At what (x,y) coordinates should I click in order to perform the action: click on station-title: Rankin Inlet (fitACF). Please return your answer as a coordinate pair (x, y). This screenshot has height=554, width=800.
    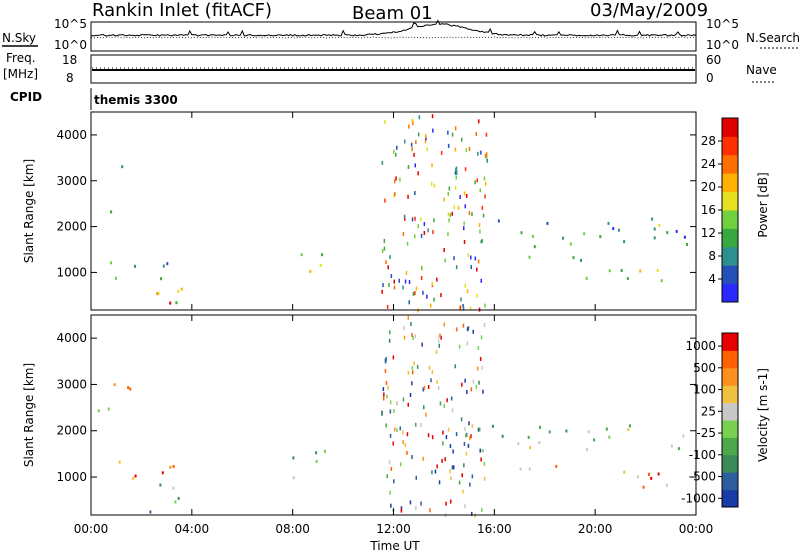
    Looking at the image, I should click on (182, 10).